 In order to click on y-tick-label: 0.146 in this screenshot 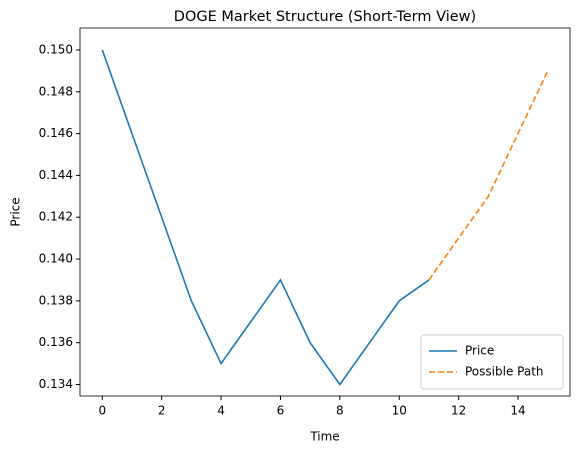, I will do `click(56, 133)`.